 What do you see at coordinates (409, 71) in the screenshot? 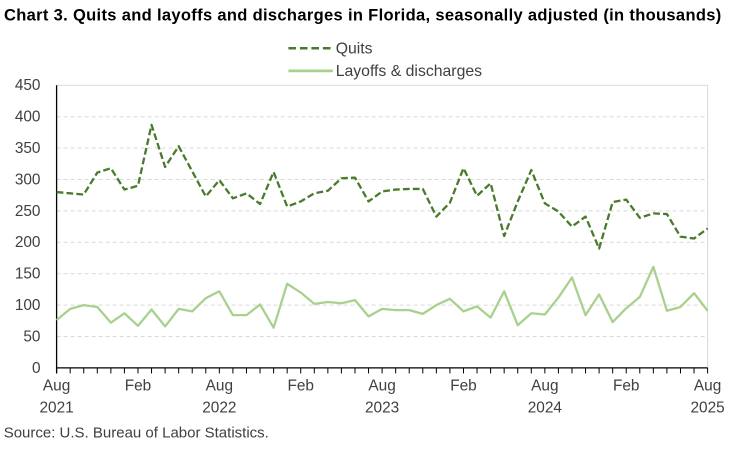
I see `svg-text: Layoffs & discharges` at bounding box center [409, 71].